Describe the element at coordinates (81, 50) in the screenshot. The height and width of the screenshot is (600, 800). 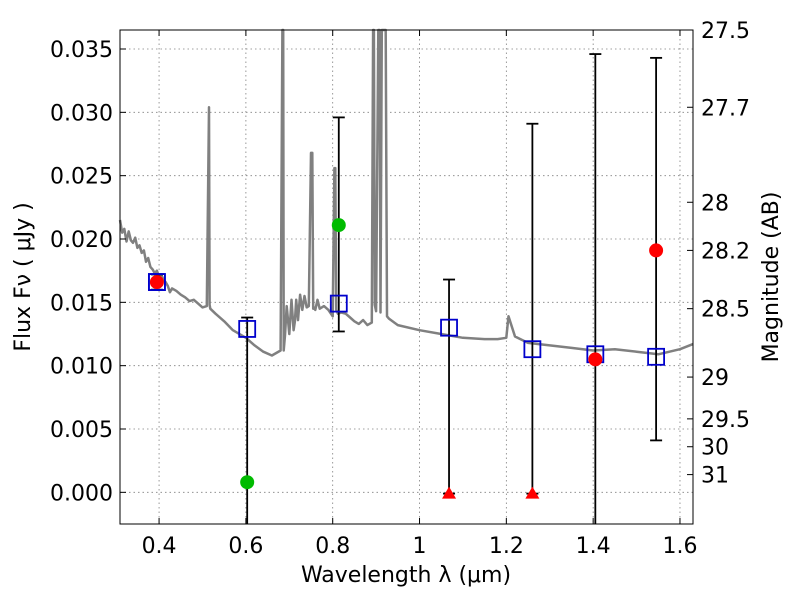
I see `y-tick-label: 0.035` at that location.